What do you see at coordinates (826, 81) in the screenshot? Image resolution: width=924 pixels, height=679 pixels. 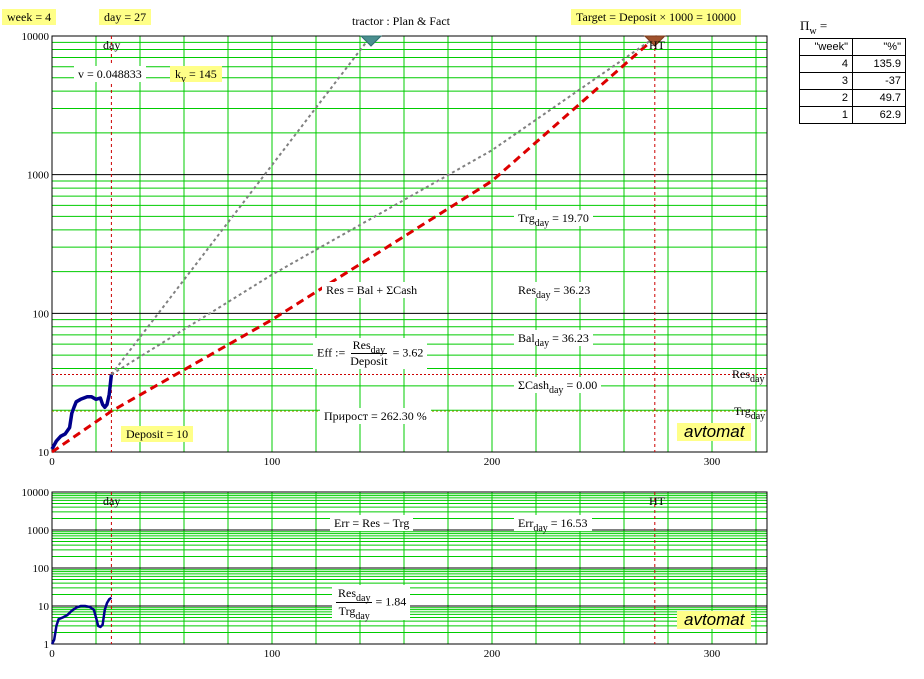 I see `table-cell: 3` at bounding box center [826, 81].